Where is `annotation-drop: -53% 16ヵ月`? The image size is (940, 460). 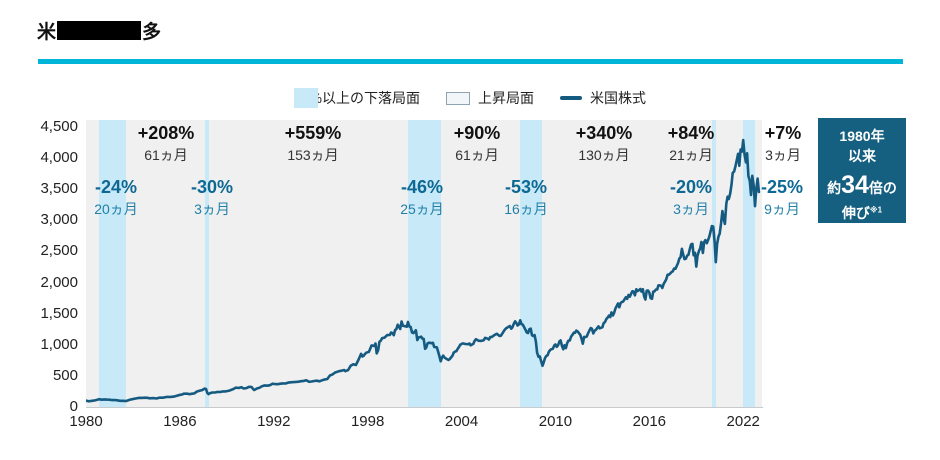 annotation-drop: -53% 16ヵ月 is located at coordinates (526, 197).